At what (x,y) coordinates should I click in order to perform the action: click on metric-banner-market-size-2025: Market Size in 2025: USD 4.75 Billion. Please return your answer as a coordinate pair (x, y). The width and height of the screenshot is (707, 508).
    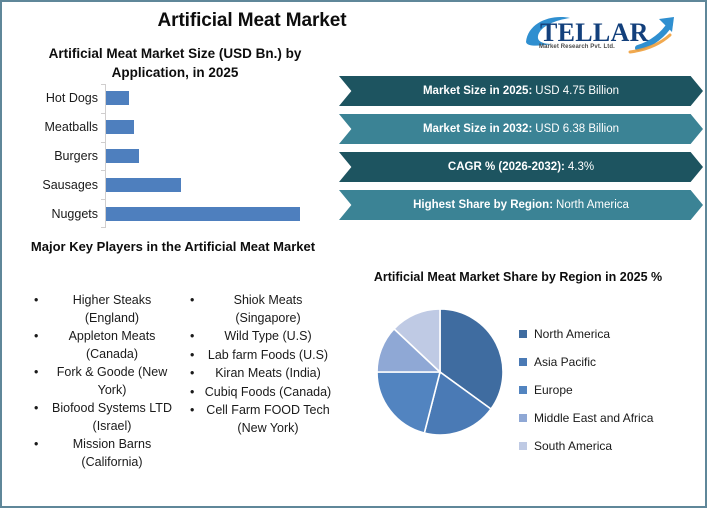
    Looking at the image, I should click on (521, 91).